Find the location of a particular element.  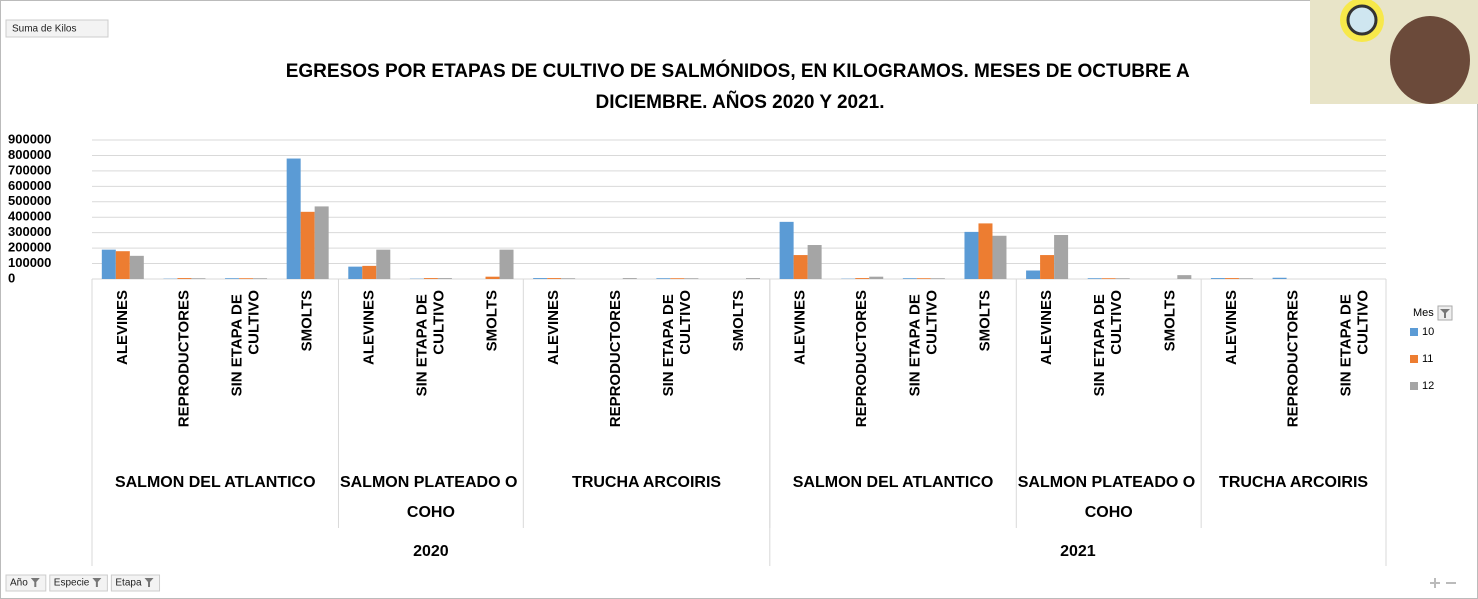

y-tick-label: 400000 is located at coordinates (29, 216).